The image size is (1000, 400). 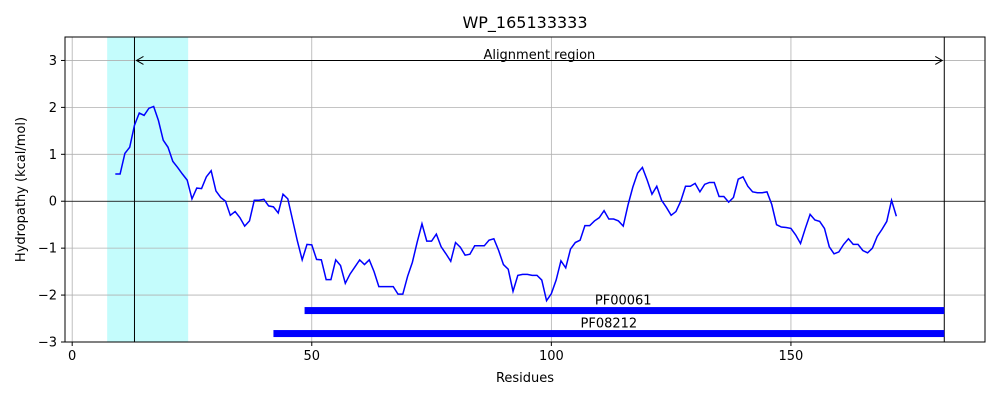 What do you see at coordinates (435, 353) in the screenshot?
I see `x-axis-ticks: 0 50 100 150` at bounding box center [435, 353].